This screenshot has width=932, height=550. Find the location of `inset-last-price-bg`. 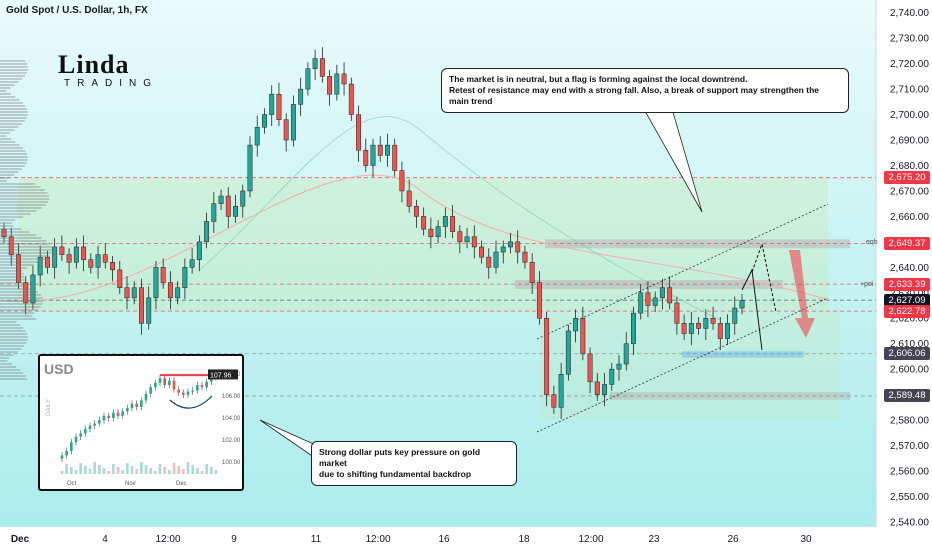

inset-last-price-bg is located at coordinates (223, 374).